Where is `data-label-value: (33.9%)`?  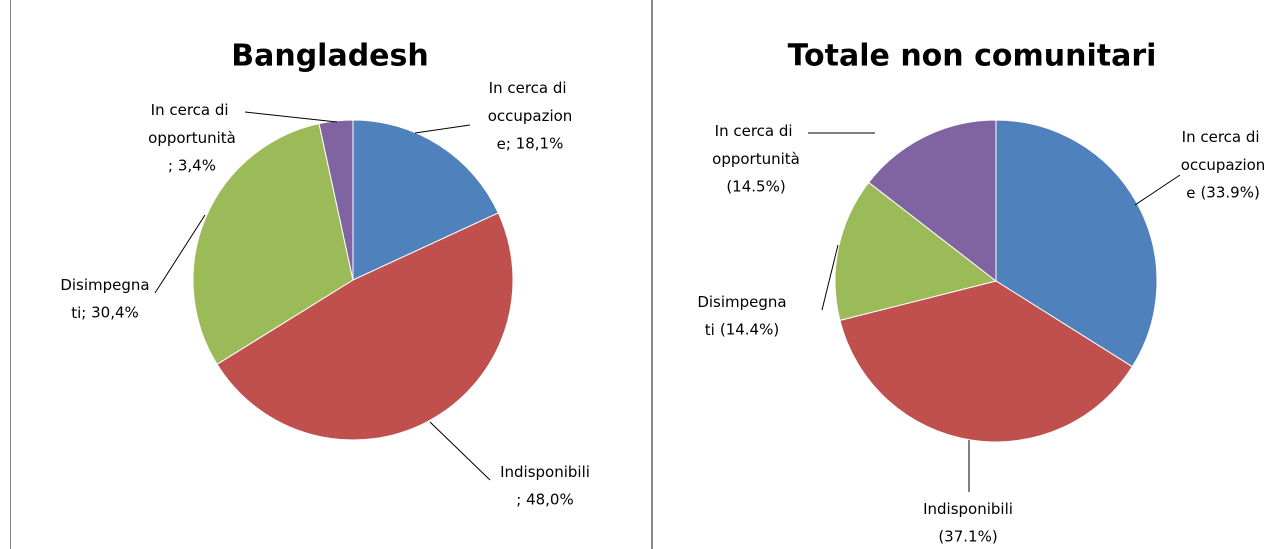 data-label-value: (33.9%) is located at coordinates (1229, 193).